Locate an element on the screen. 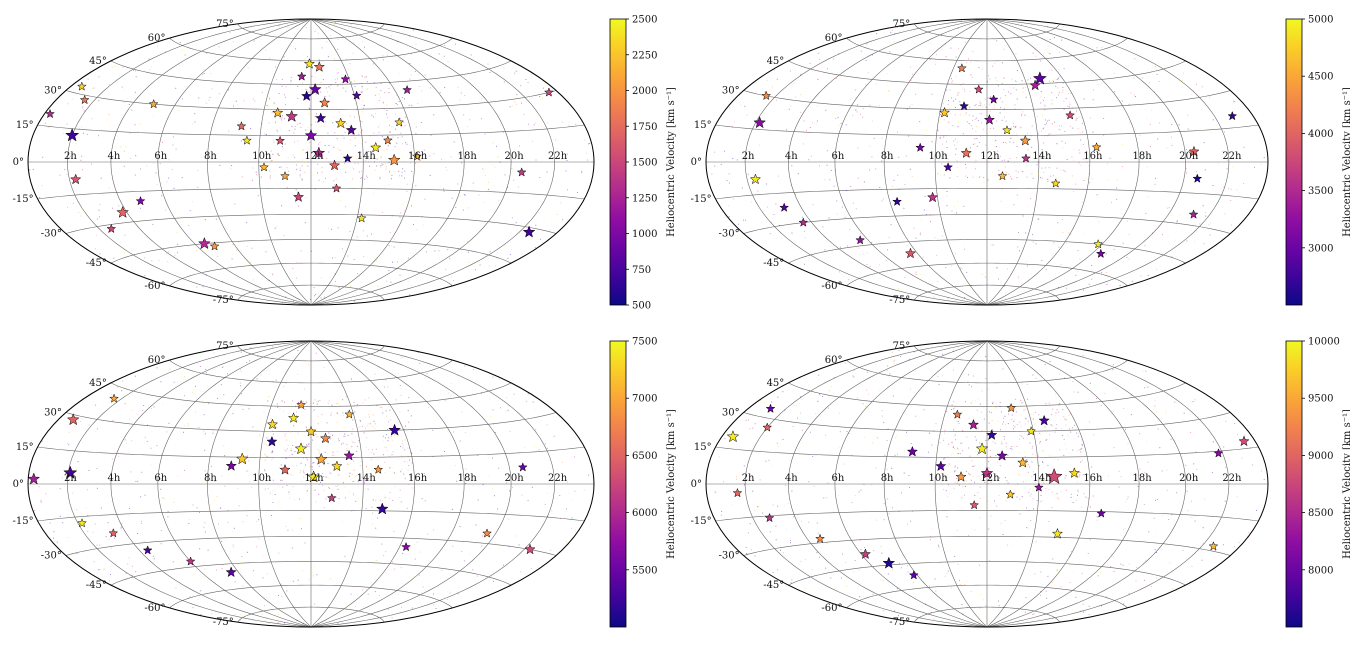  colorbar-scale is located at coordinates (618, 162).